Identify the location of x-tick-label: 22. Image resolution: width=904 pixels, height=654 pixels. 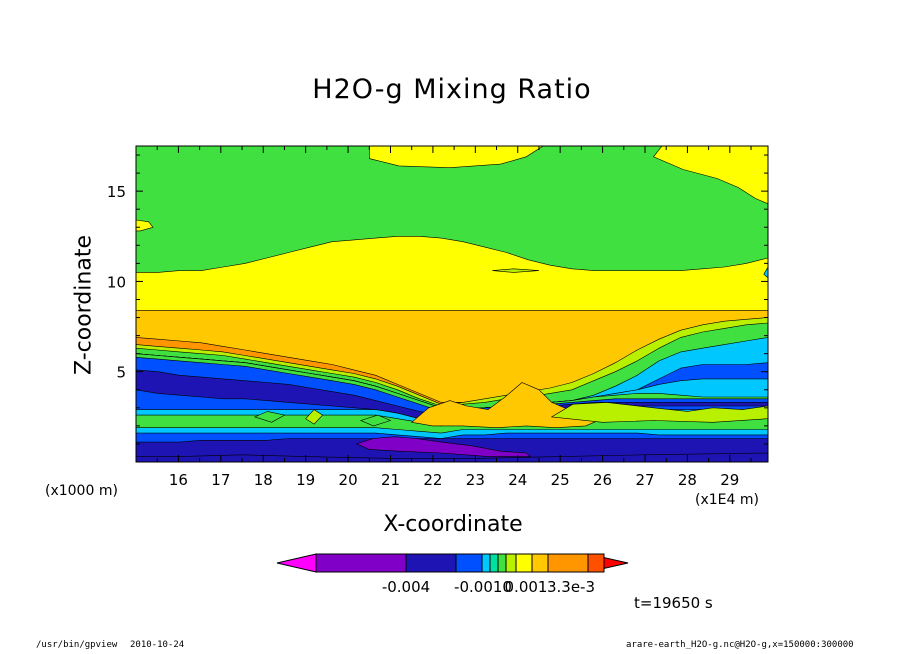
(432, 480).